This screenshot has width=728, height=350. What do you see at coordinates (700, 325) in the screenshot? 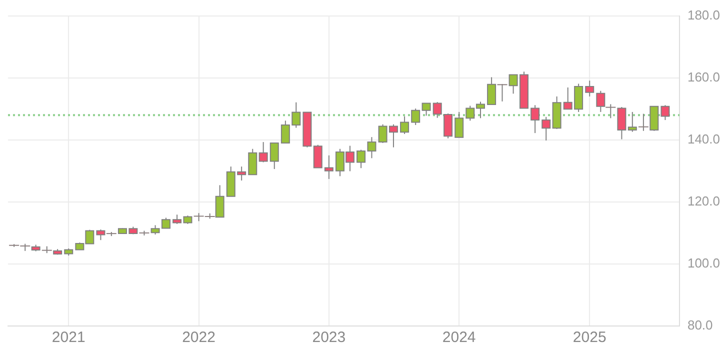
I see `y-tick-label: 80.0` at bounding box center [700, 325].